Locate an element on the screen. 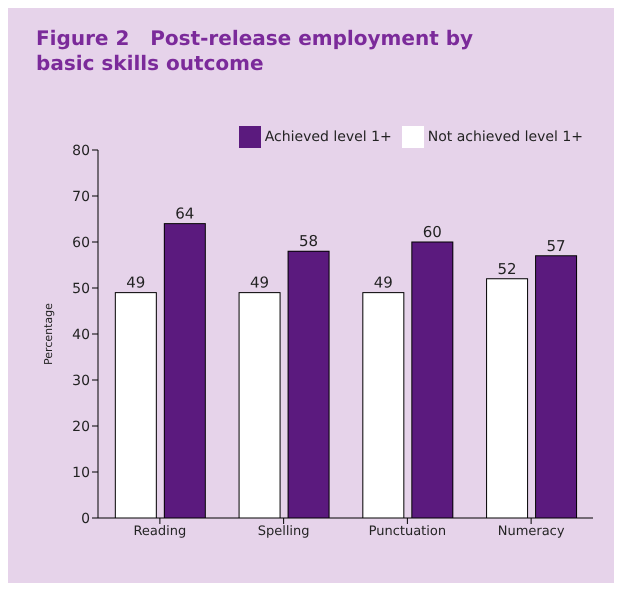 This screenshot has height=591, width=624. y-axis-title: Percentage is located at coordinates (48, 333).